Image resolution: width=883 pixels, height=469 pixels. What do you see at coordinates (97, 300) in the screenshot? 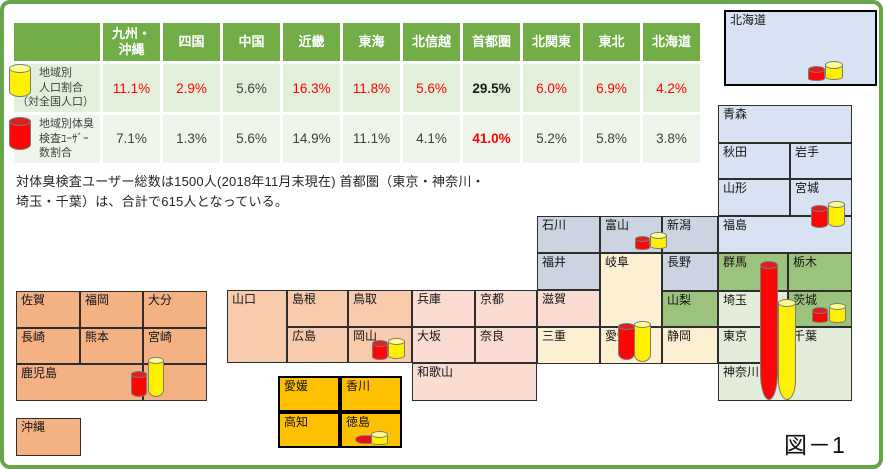
I see `prefecture-label: 福岡` at bounding box center [97, 300].